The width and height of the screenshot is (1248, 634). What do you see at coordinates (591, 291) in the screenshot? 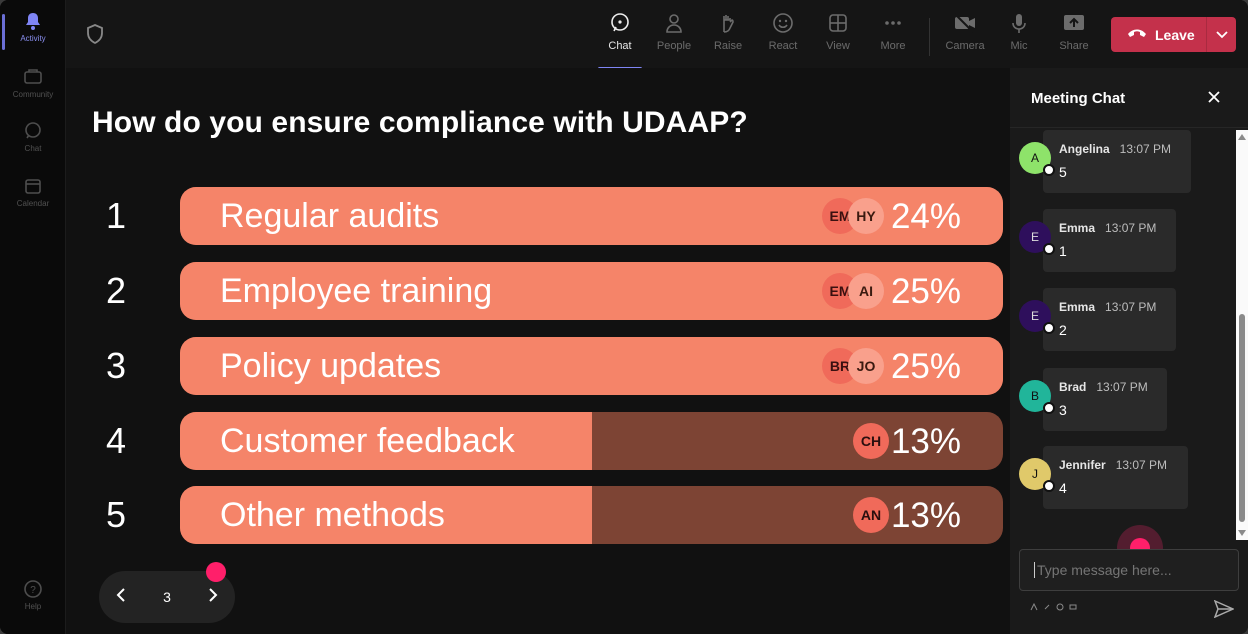
I see `poll-option: Employee training EM AI 25%` at bounding box center [591, 291].